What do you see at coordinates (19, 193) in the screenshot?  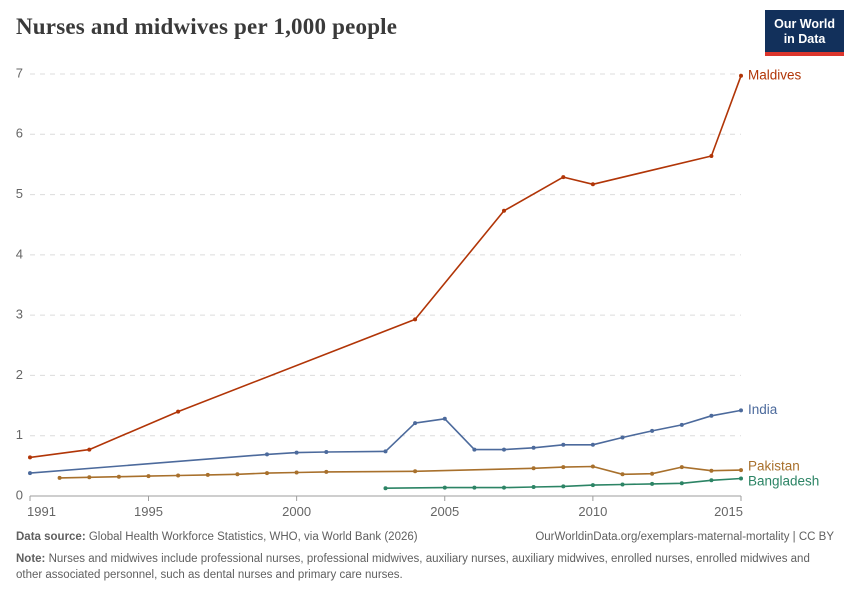 I see `y-axis-tick-label: 5` at bounding box center [19, 193].